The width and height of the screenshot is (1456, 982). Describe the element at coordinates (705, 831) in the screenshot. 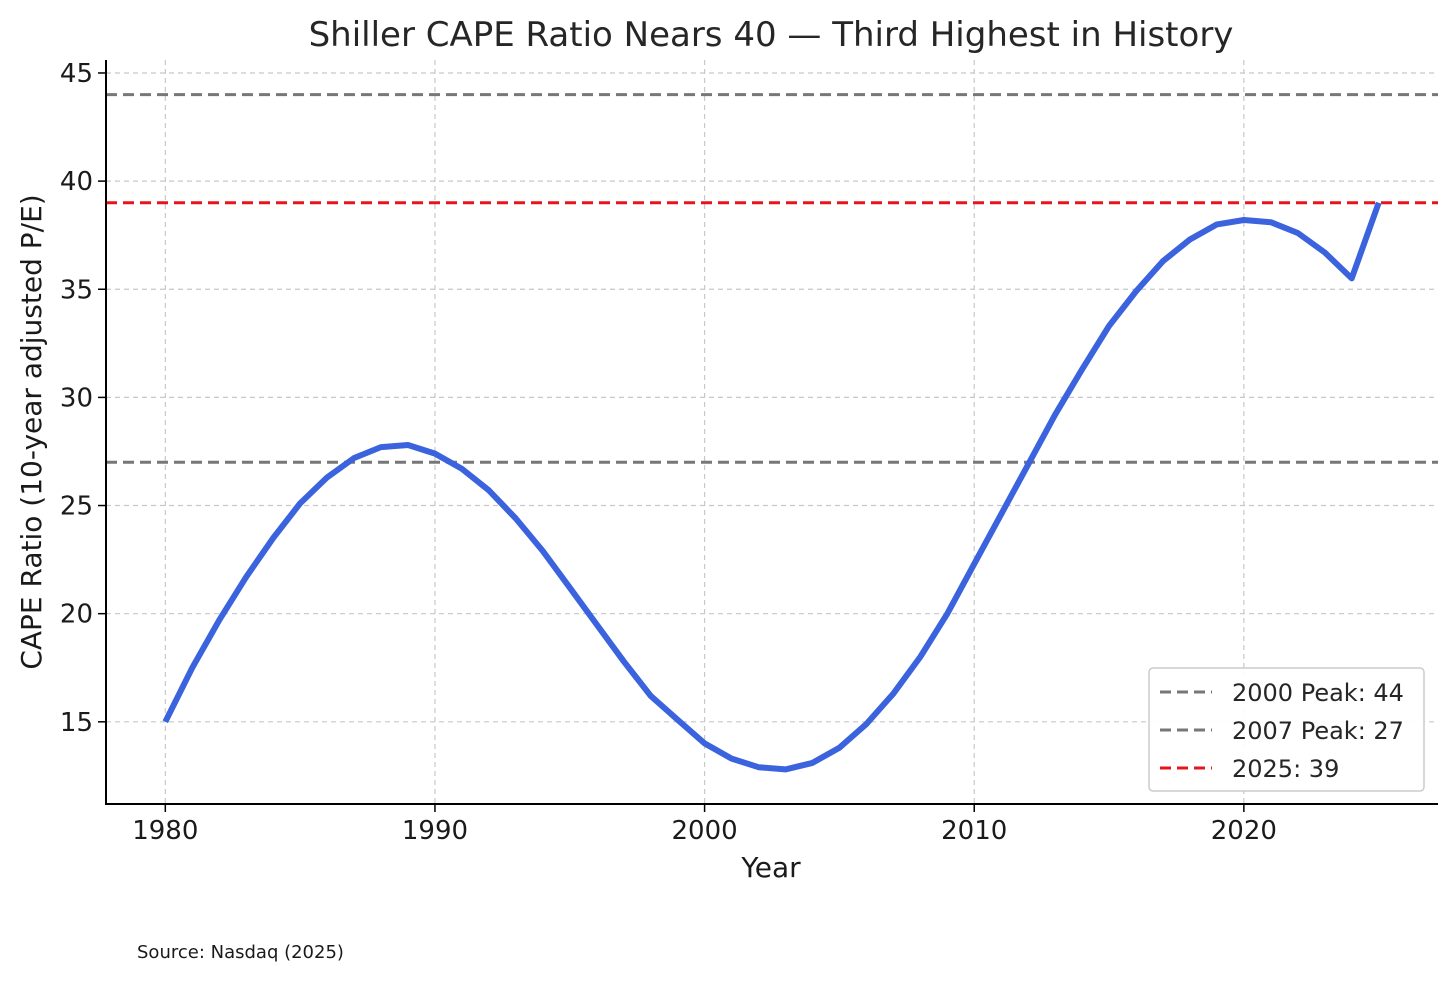

I see `x-tick-label: 2000` at that location.